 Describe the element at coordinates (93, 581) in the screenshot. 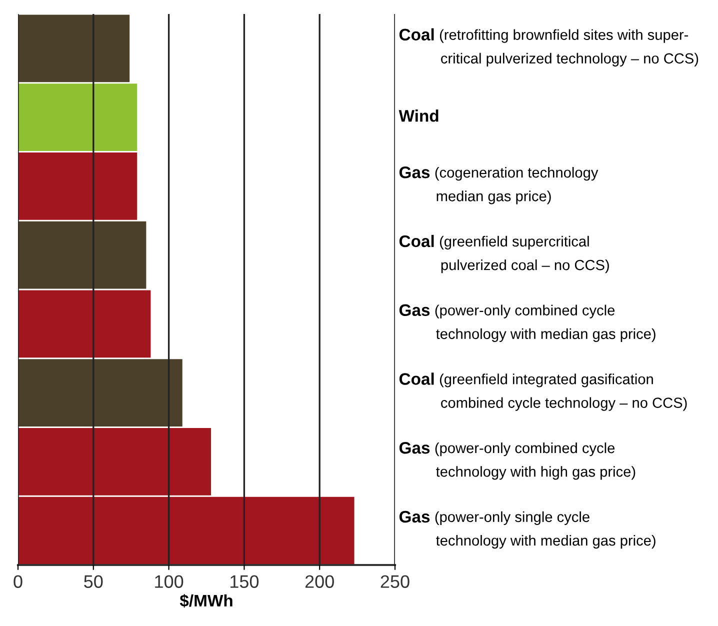

I see `x-tick-label: 50` at that location.